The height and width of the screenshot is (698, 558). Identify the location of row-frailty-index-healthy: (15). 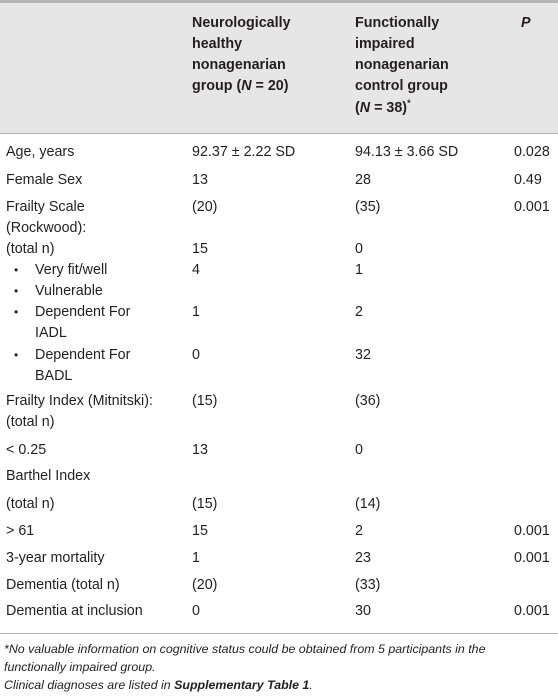
(205, 401).